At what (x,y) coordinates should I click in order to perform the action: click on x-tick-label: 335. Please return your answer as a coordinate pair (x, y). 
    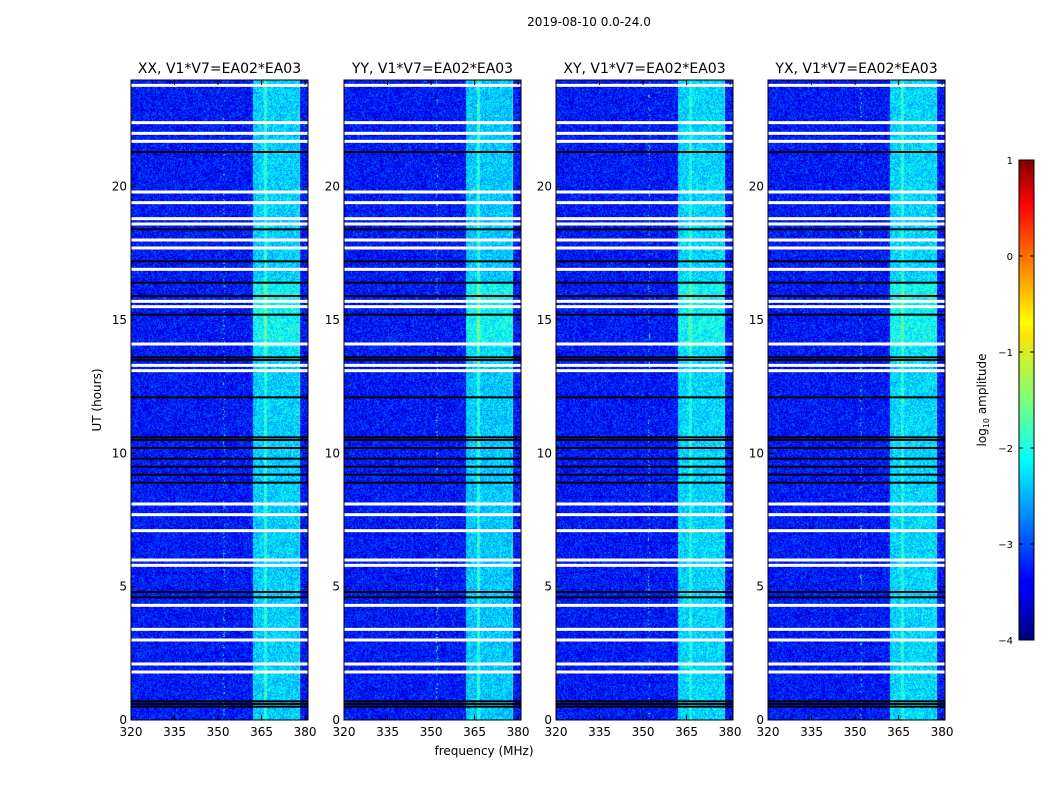
    Looking at the image, I should click on (387, 732).